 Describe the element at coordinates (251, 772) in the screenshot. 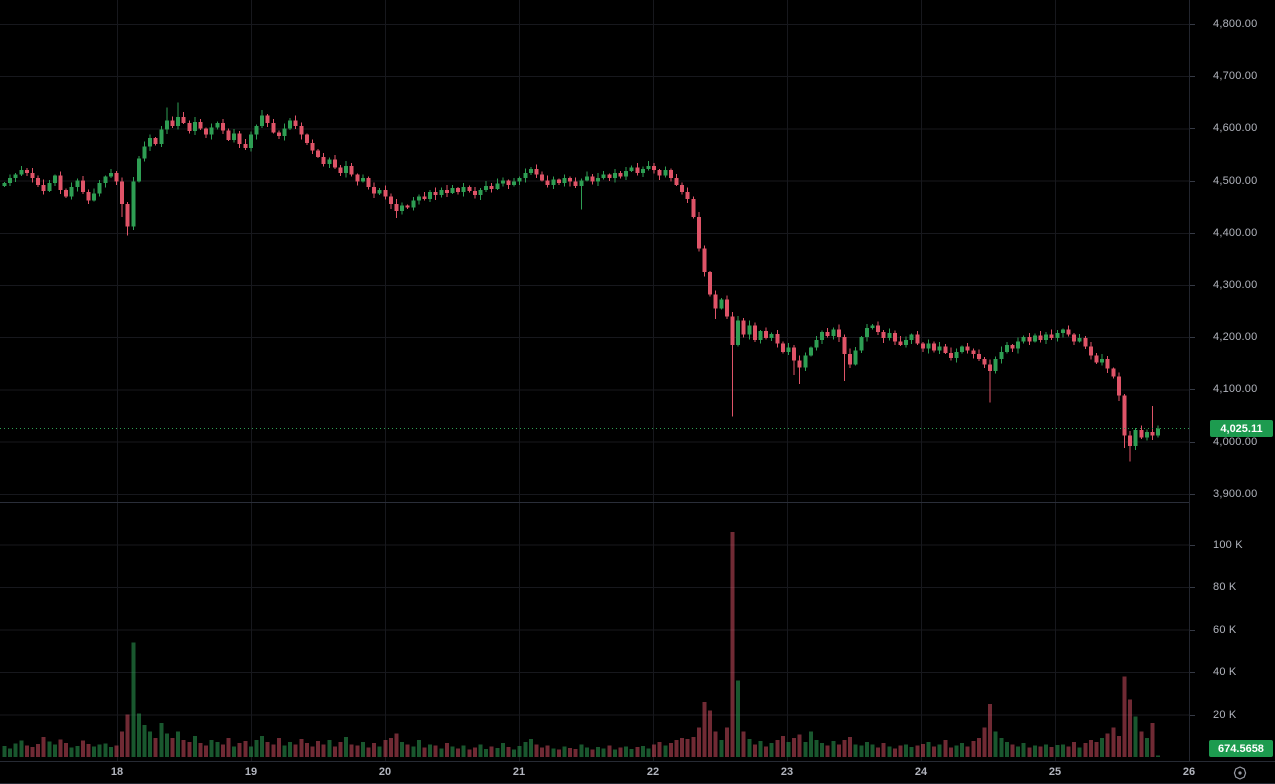

I see `time-tick-label: 19` at that location.